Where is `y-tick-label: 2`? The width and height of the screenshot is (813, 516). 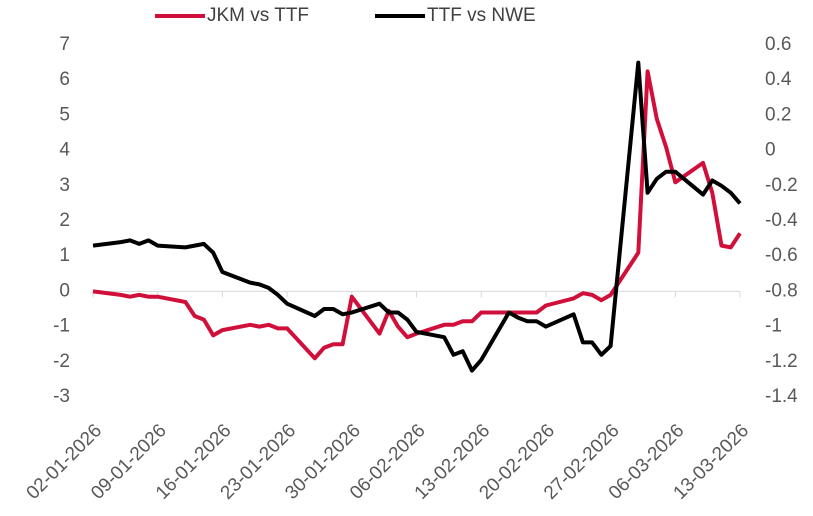
y-tick-label: 2 is located at coordinates (64, 220).